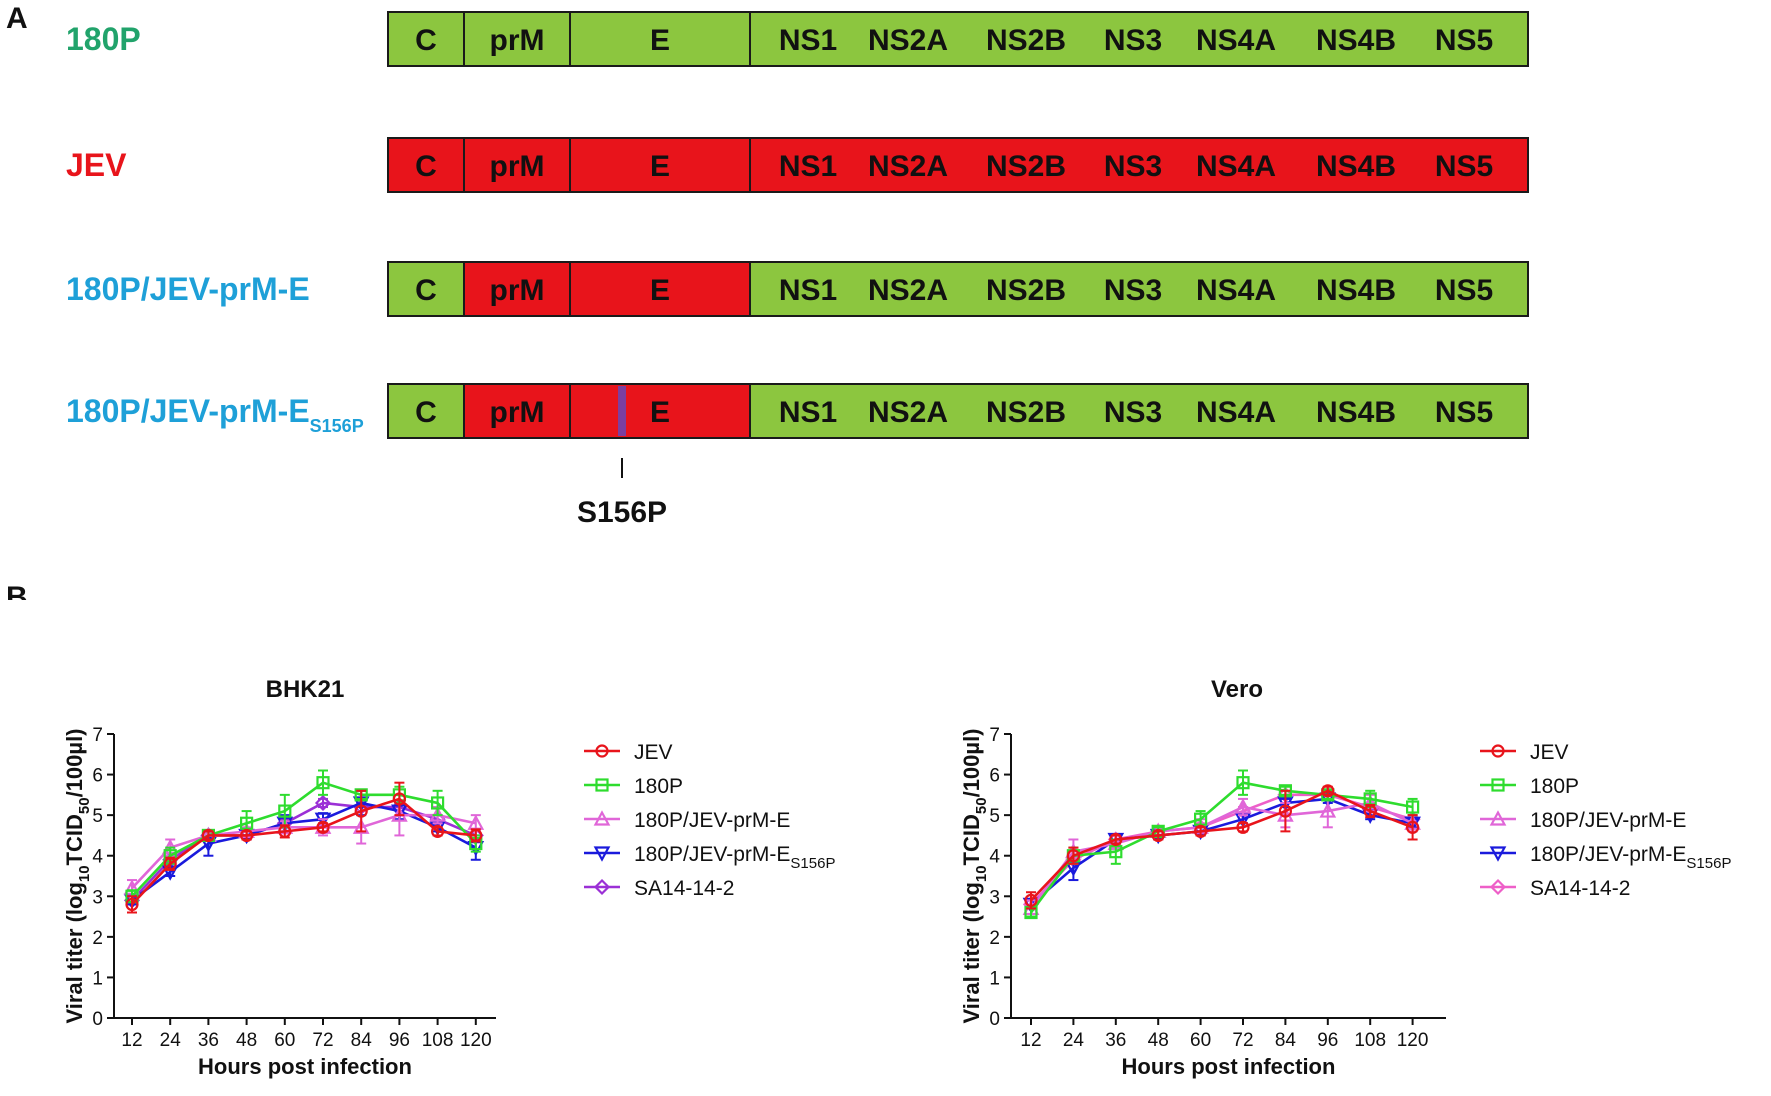 The height and width of the screenshot is (1096, 1771). I want to click on genome-segment-label: NS4B, so click(1356, 40).